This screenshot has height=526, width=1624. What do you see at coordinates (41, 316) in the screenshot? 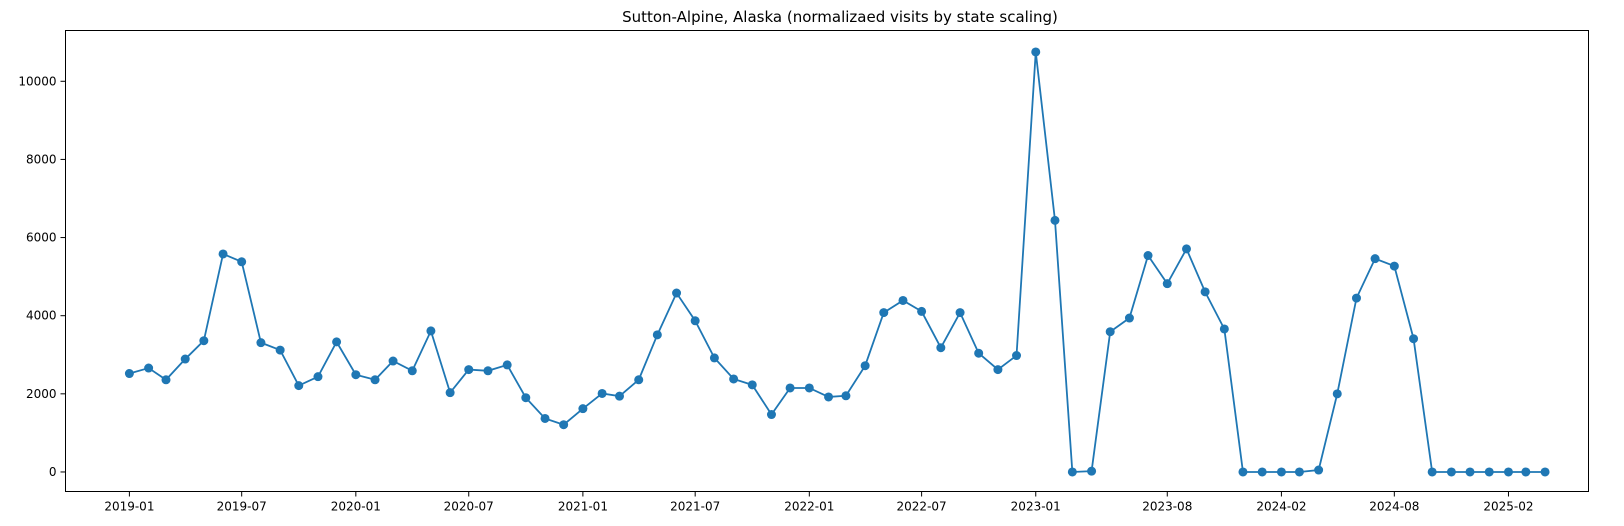
I see `y-tick-label: 4000` at bounding box center [41, 316].